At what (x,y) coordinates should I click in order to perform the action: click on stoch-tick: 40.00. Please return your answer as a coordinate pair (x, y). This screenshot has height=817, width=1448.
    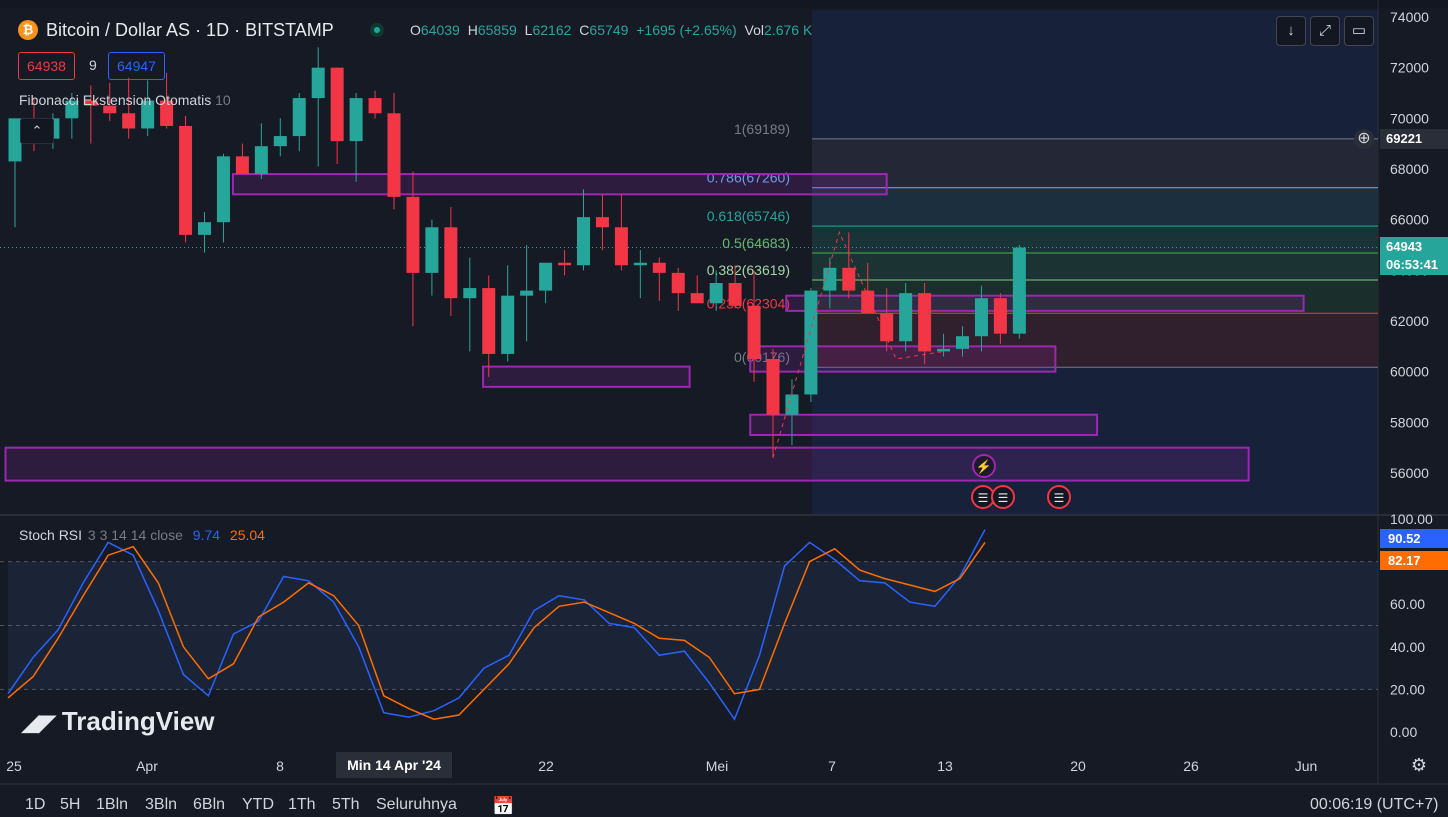
    Looking at the image, I should click on (1407, 647).